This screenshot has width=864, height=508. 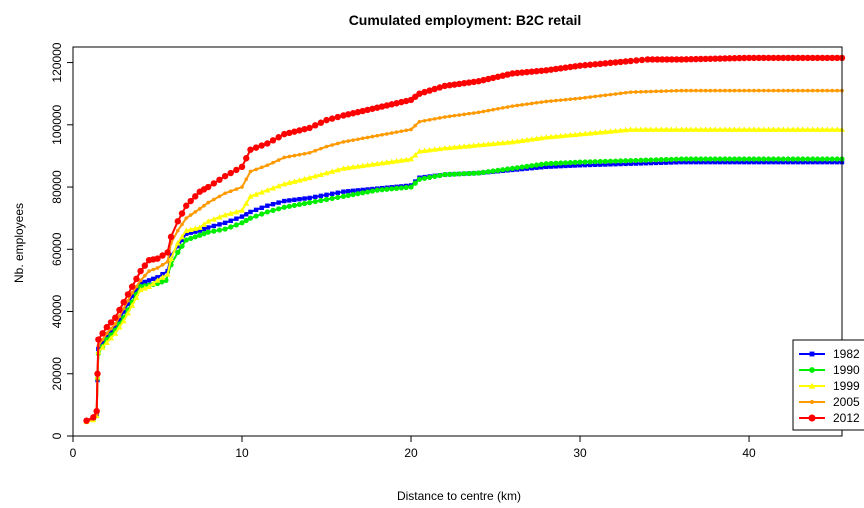 What do you see at coordinates (846, 418) in the screenshot?
I see `legend-label: 2012` at bounding box center [846, 418].